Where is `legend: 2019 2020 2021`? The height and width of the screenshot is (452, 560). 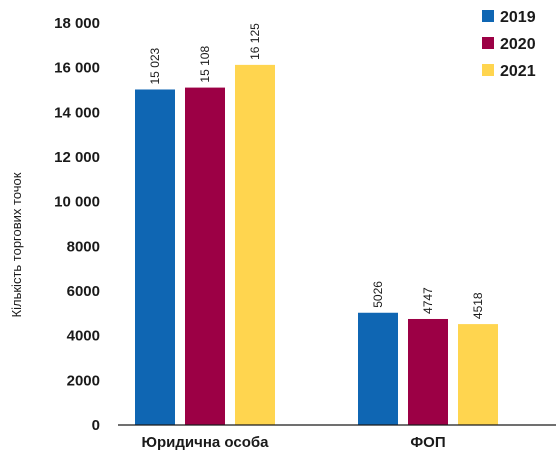
legend: 2019 2020 2021 is located at coordinates (509, 44).